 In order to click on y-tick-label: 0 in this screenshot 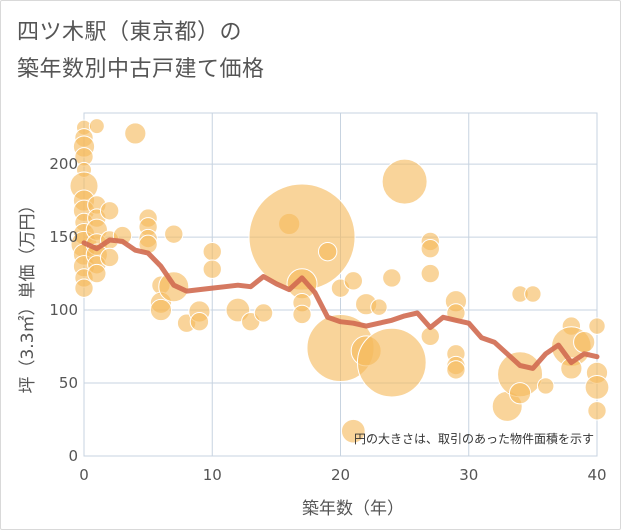, I will do `click(73, 456)`.